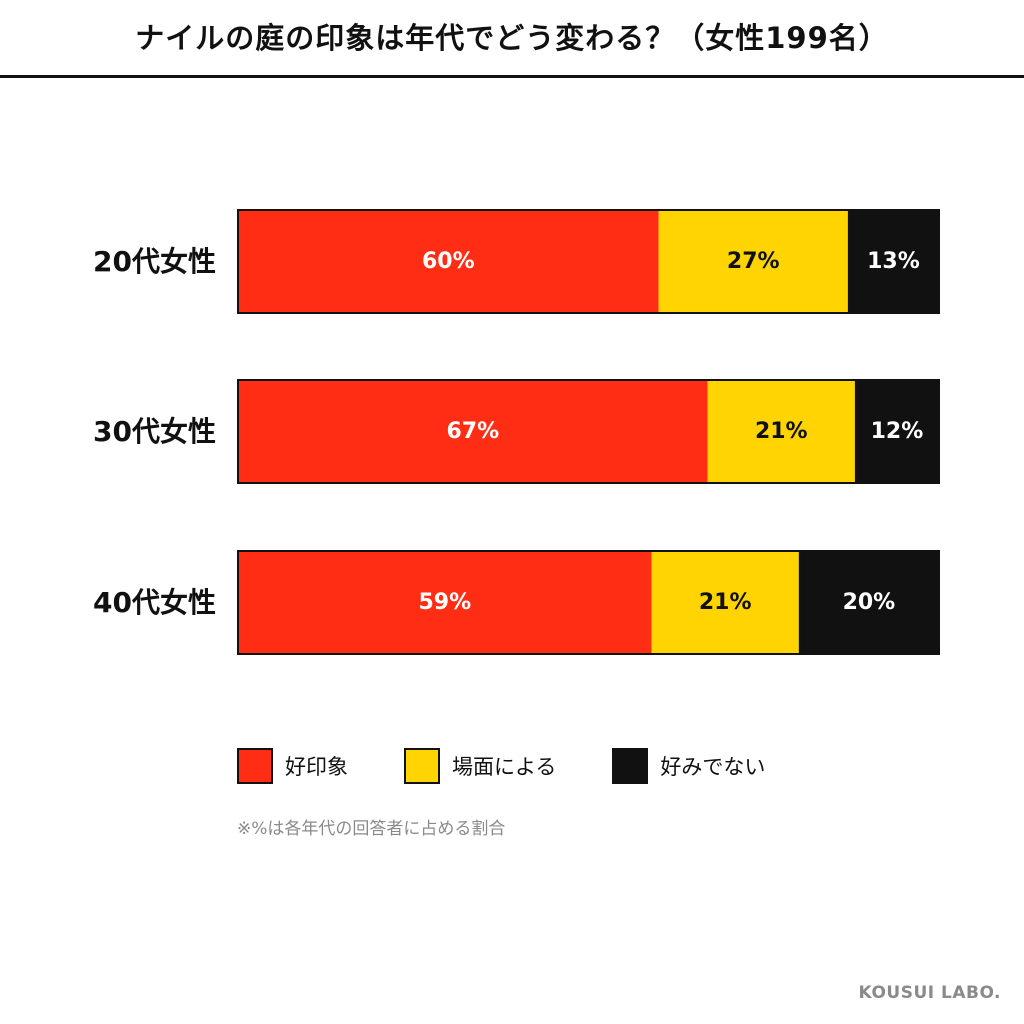  What do you see at coordinates (929, 993) in the screenshot?
I see `brand-logo-text: KOUSUI LABO.` at bounding box center [929, 993].